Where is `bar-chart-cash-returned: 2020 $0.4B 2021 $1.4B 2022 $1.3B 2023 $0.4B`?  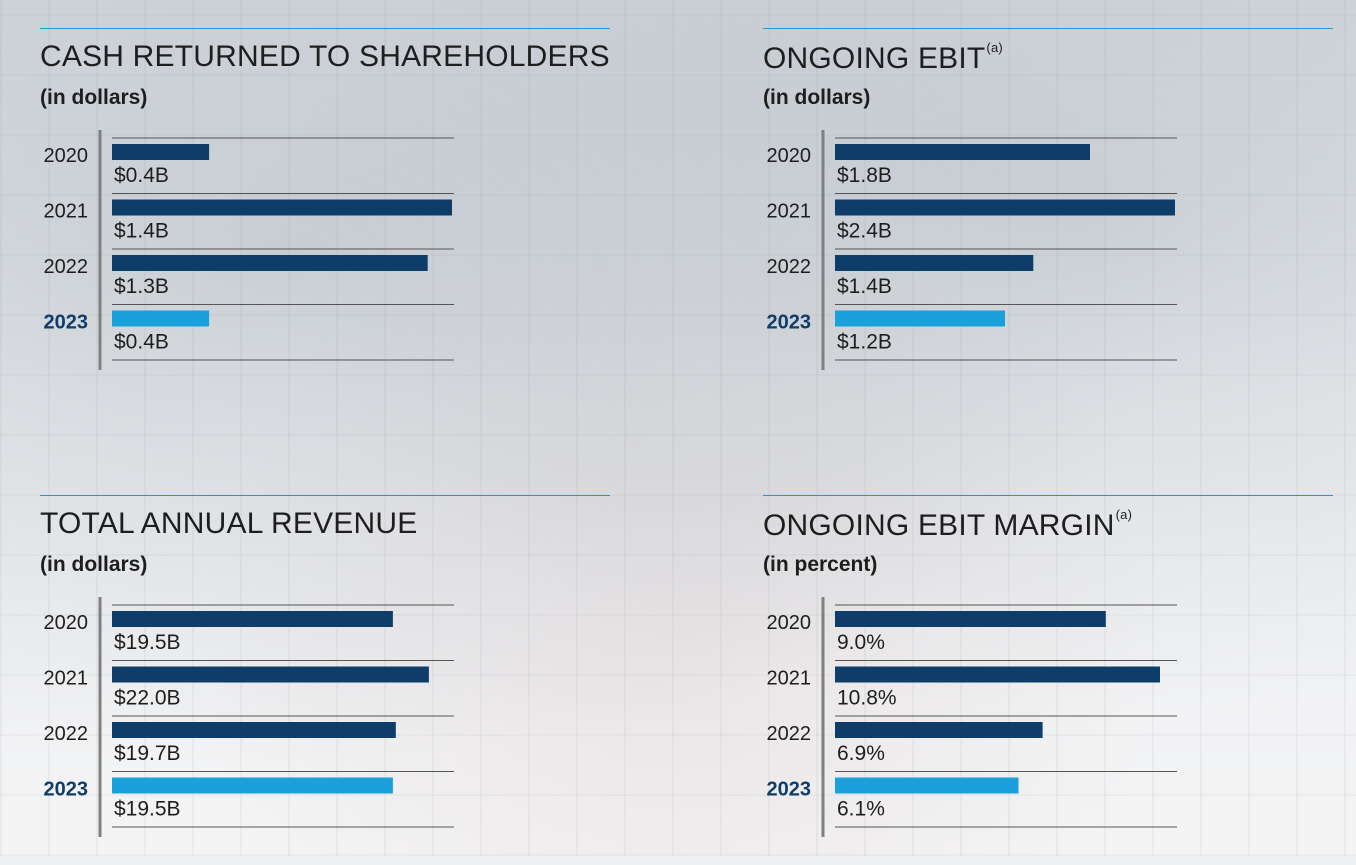 bar-chart-cash-returned: 2020 $0.4B 2021 $1.4B 2022 $1.3B 2023 $0.4B is located at coordinates (249, 250).